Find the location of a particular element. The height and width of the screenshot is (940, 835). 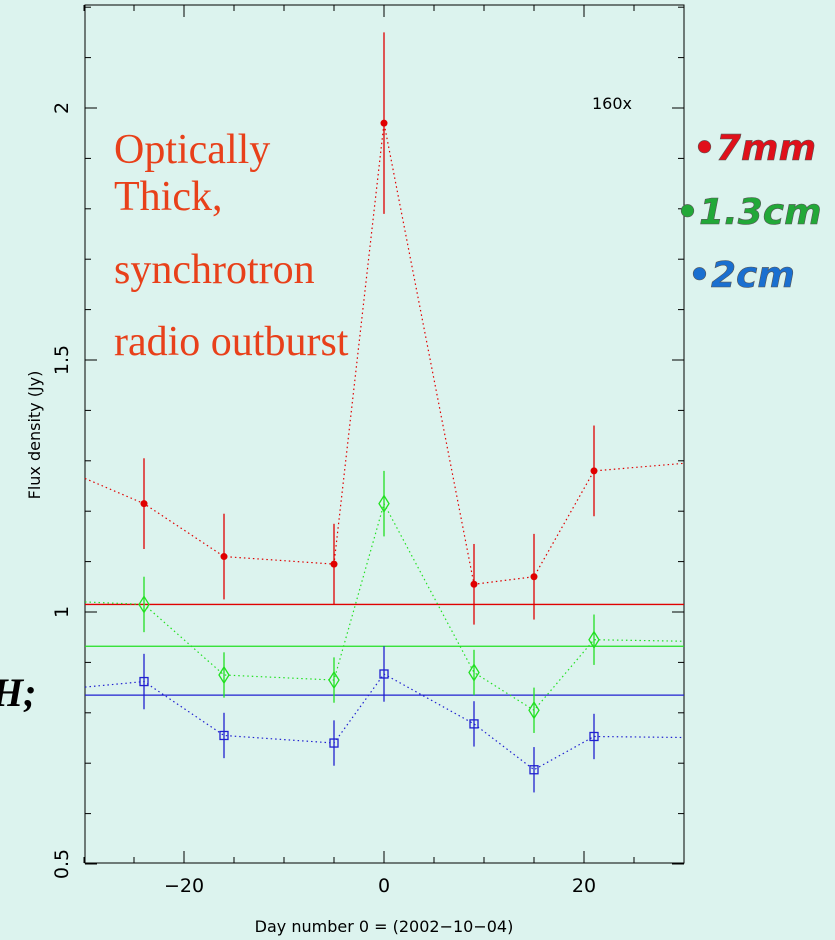

y-tick-label: 1 is located at coordinates (62, 612).